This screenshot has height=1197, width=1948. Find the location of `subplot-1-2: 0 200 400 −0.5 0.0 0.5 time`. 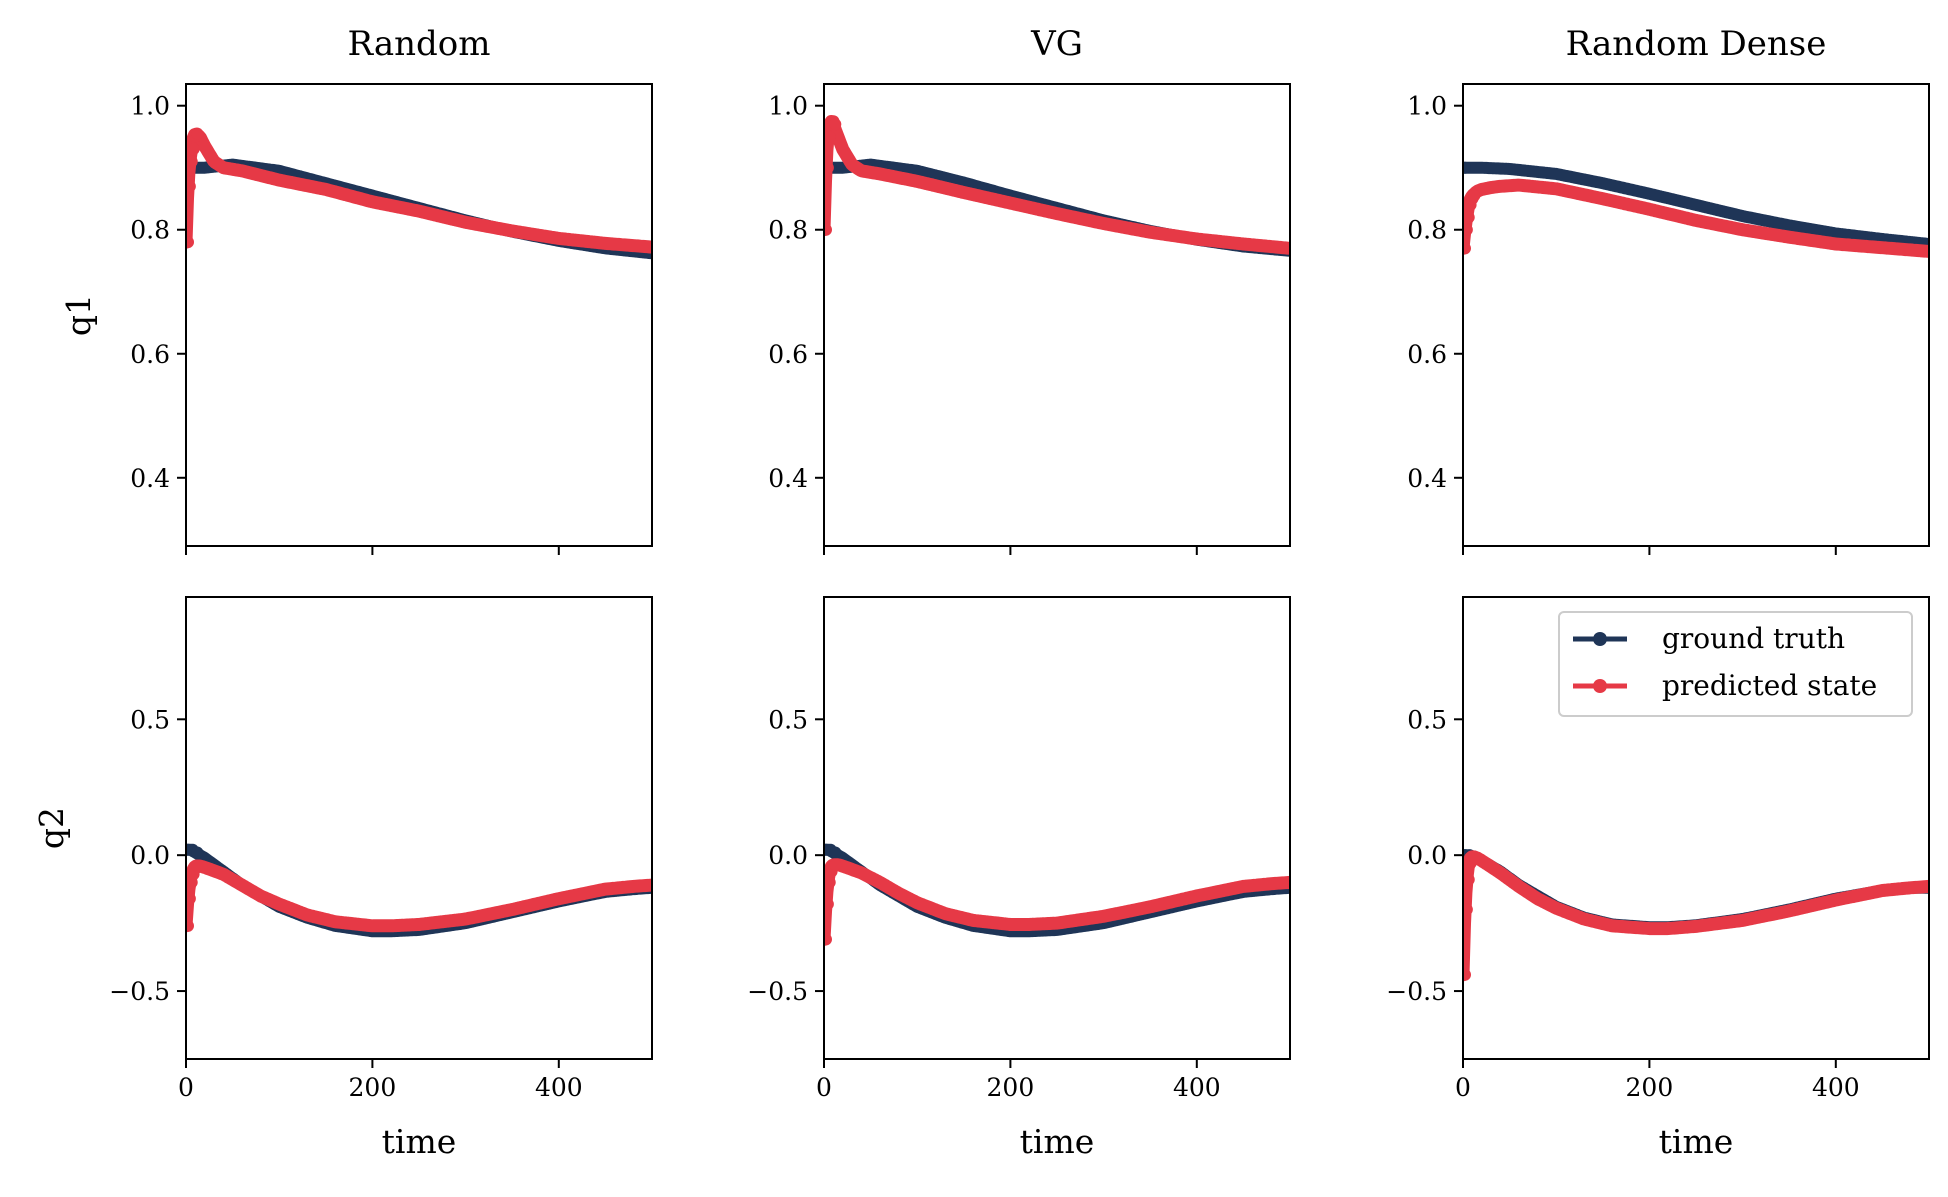

subplot-1-2: 0 200 400 −0.5 0.0 0.5 time is located at coordinates (1658, 878).